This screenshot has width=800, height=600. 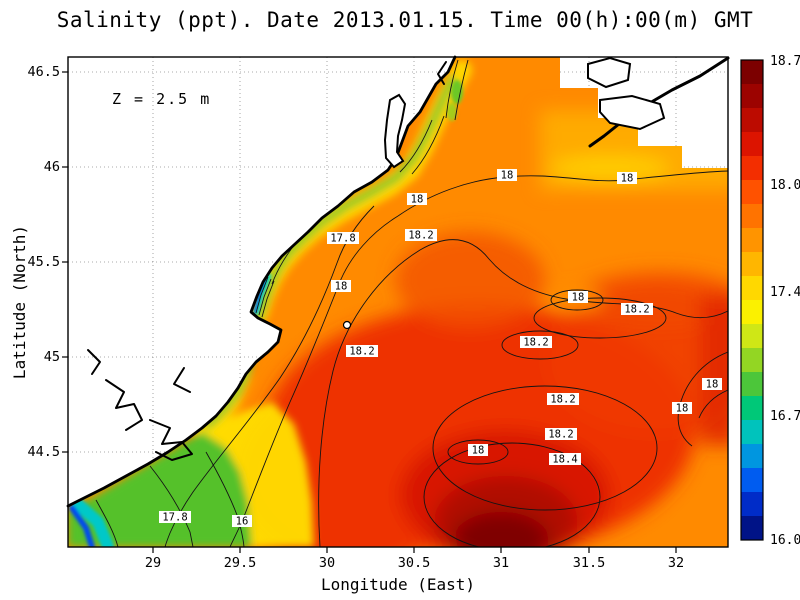 What do you see at coordinates (785, 61) in the screenshot?
I see `colorbar-tick-label: 18.7` at bounding box center [785, 61].